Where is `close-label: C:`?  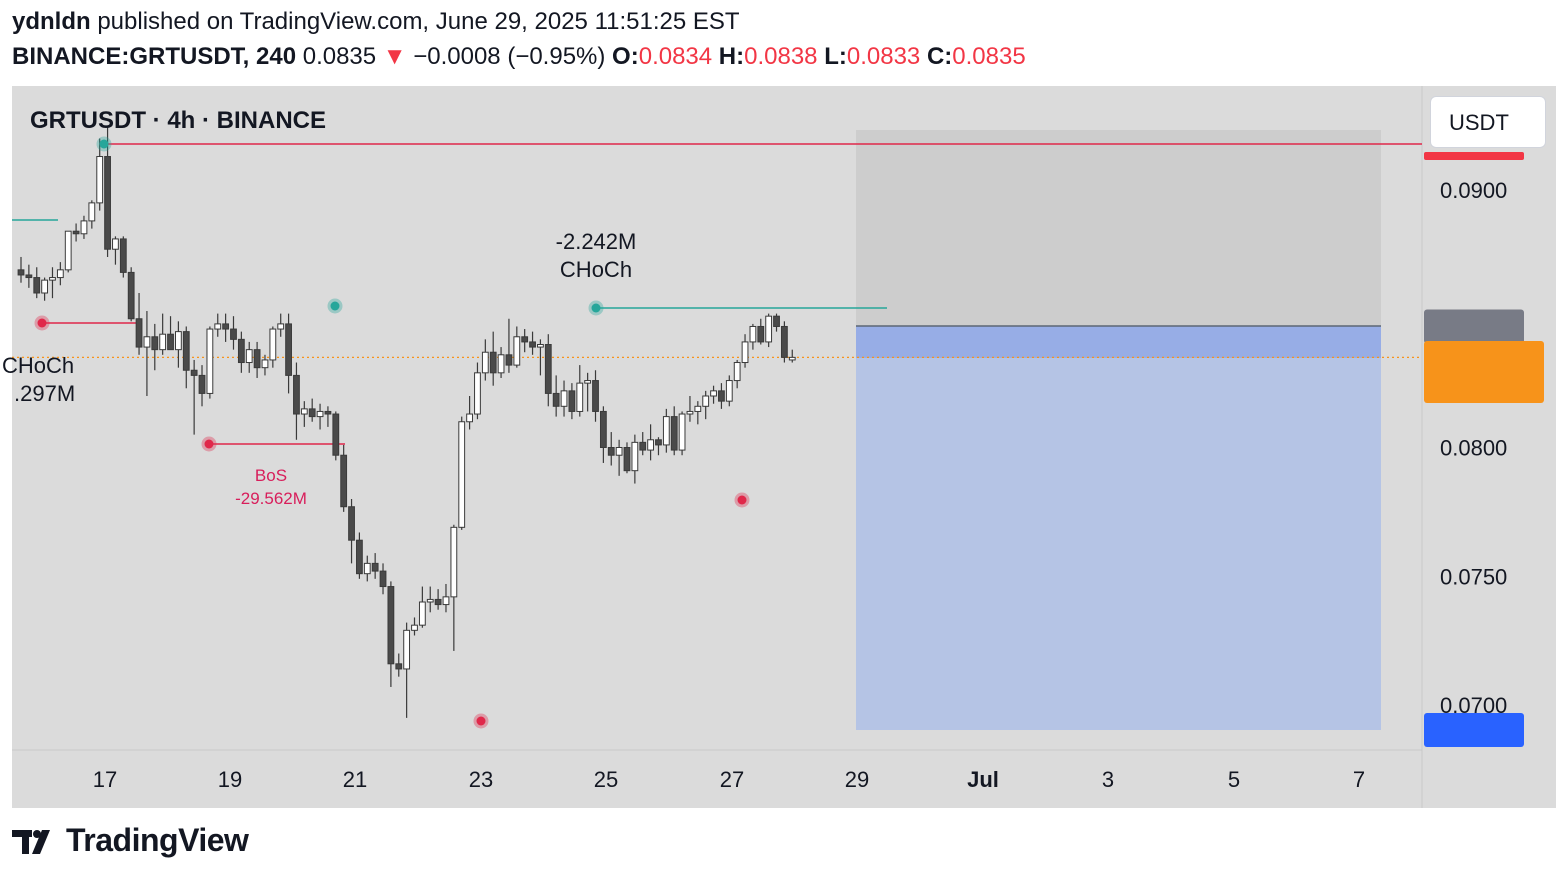 close-label: C: is located at coordinates (939, 56).